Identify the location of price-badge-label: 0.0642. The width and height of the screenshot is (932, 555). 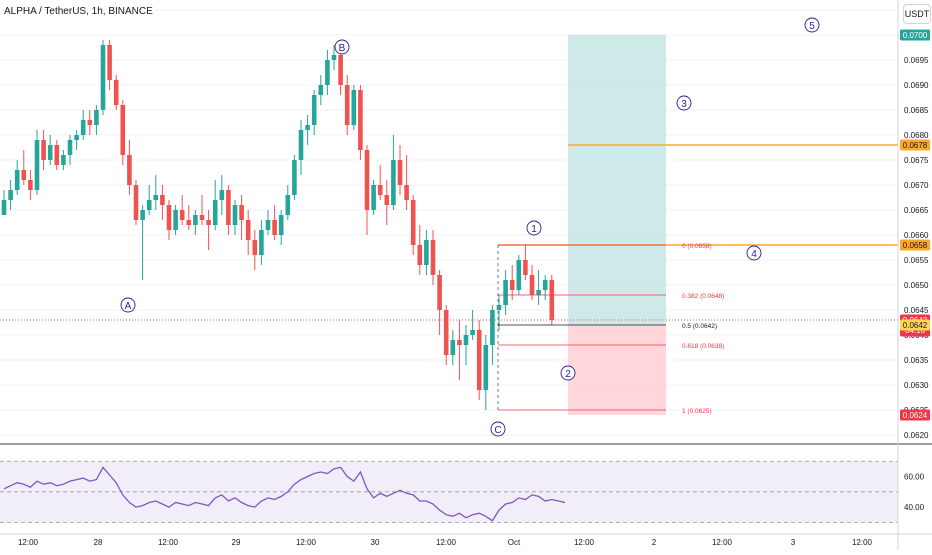
(915, 325).